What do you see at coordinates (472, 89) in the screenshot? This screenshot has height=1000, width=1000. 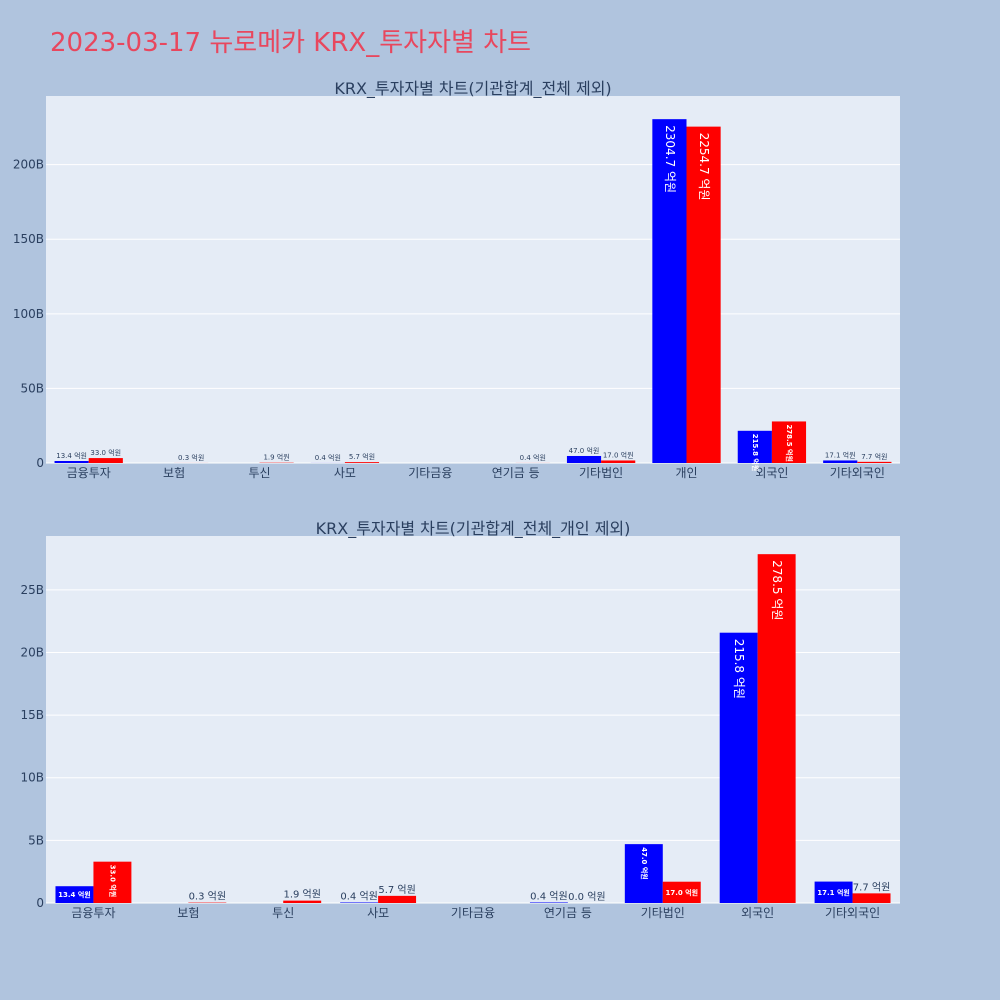 I see `chart-title: KRX_투자자별 차트(기관합계_전체 제외)` at bounding box center [472, 89].